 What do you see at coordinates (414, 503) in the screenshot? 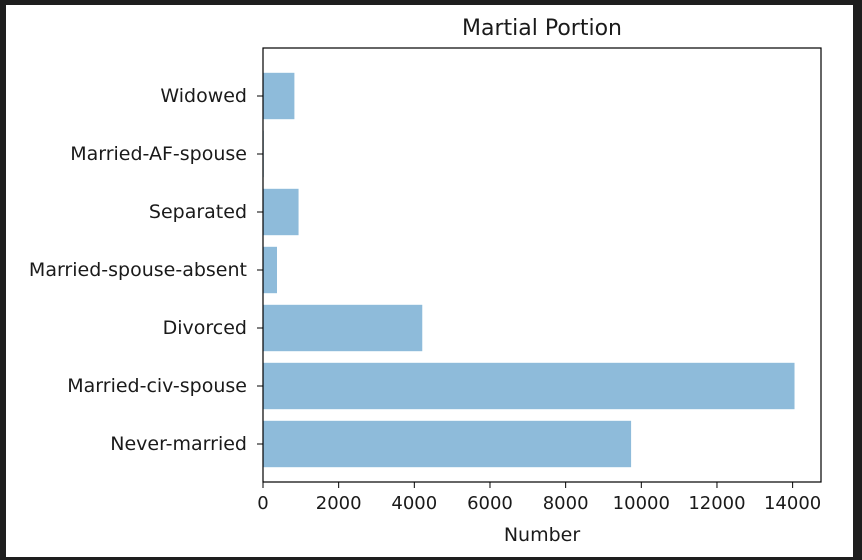
I see `x-tick-label-4000: 4000` at bounding box center [414, 503].